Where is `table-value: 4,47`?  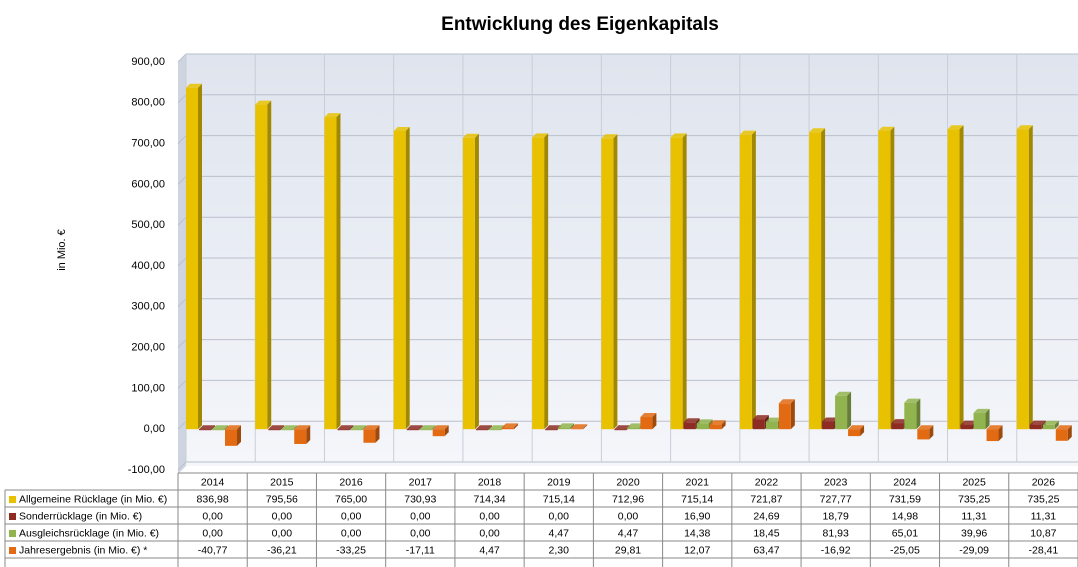
table-value: 4,47 is located at coordinates (559, 533).